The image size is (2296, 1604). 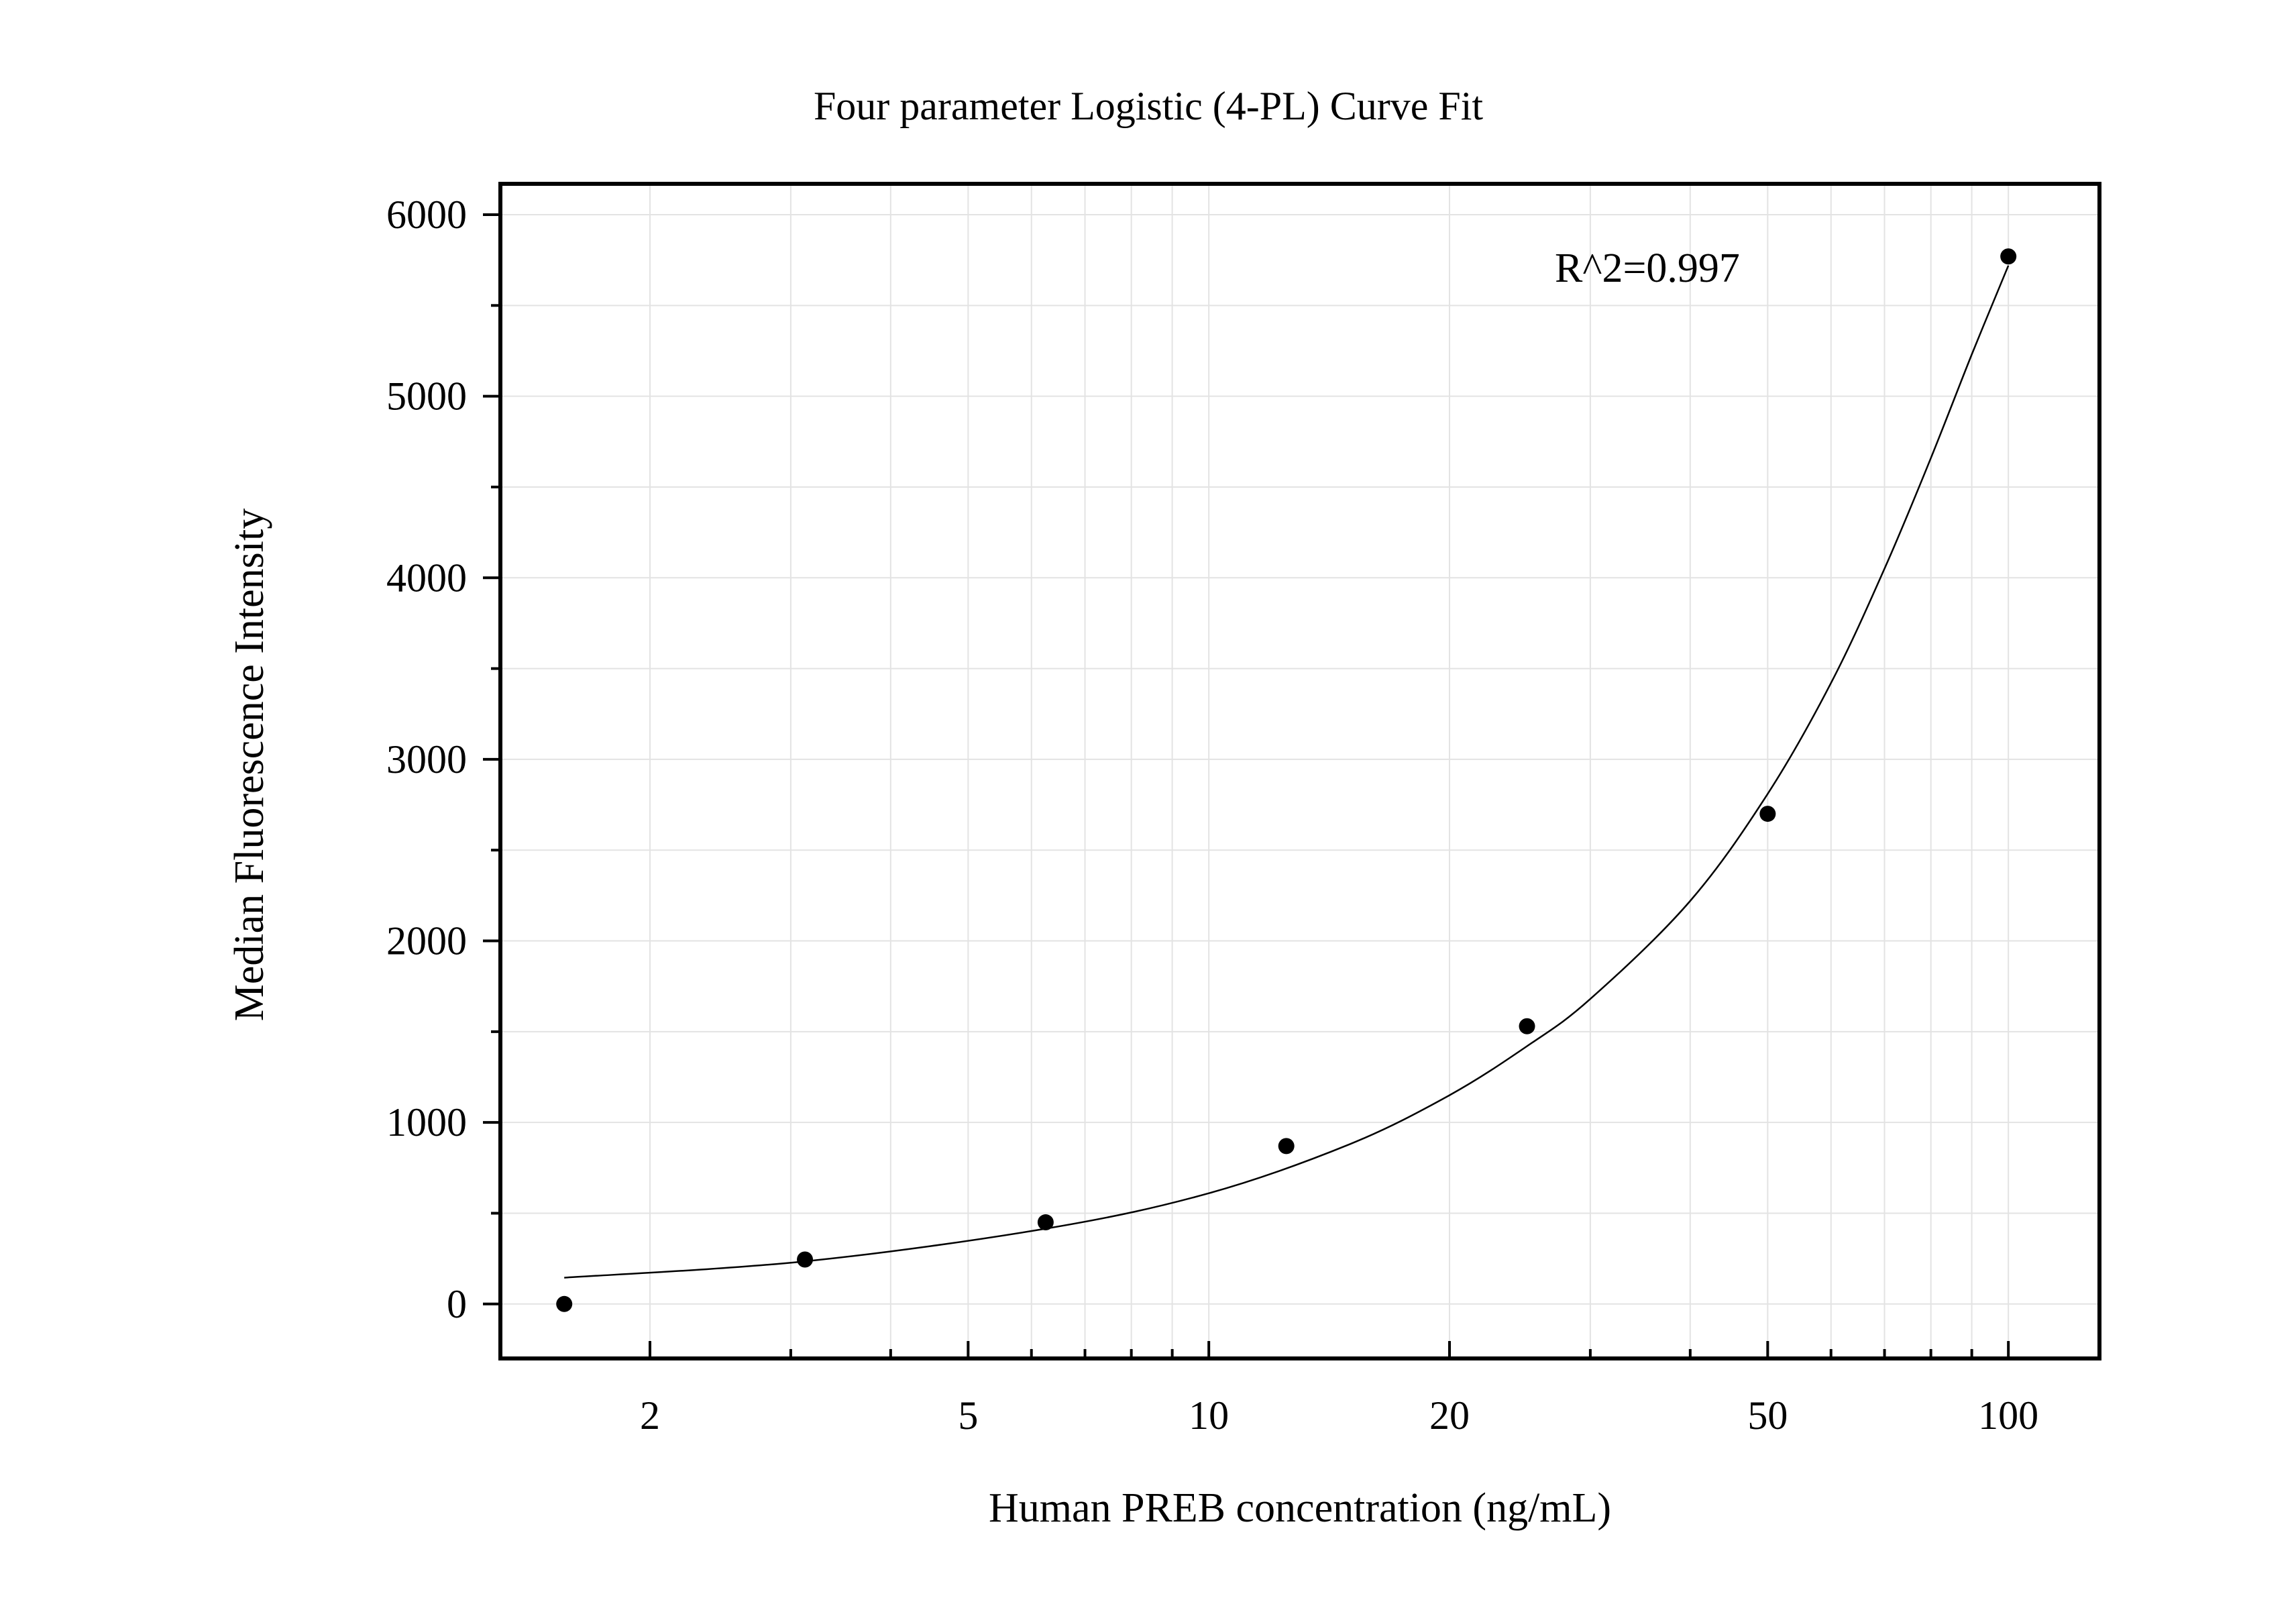 I want to click on x-tick-label: 20, so click(x=1449, y=1415).